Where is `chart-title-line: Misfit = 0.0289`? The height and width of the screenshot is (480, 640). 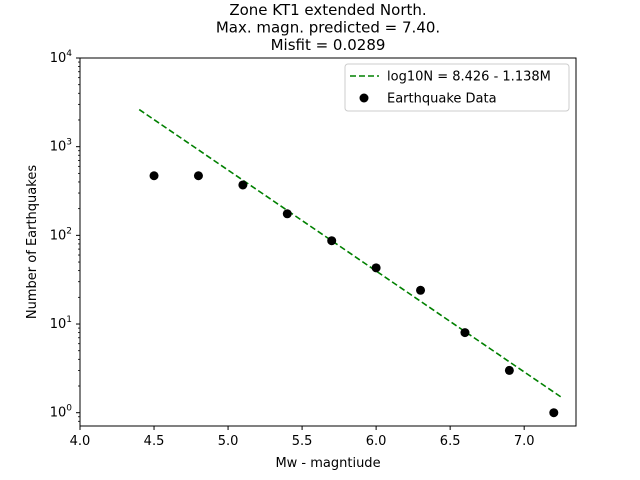 chart-title-line: Misfit = 0.0289 is located at coordinates (328, 45).